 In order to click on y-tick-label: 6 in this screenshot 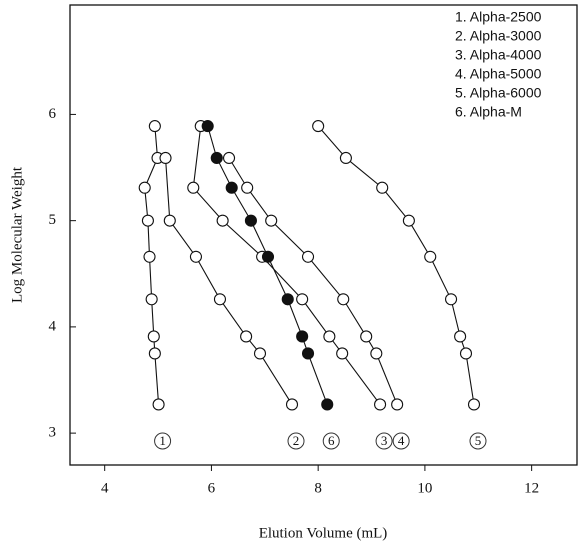, I will do `click(53, 114)`.